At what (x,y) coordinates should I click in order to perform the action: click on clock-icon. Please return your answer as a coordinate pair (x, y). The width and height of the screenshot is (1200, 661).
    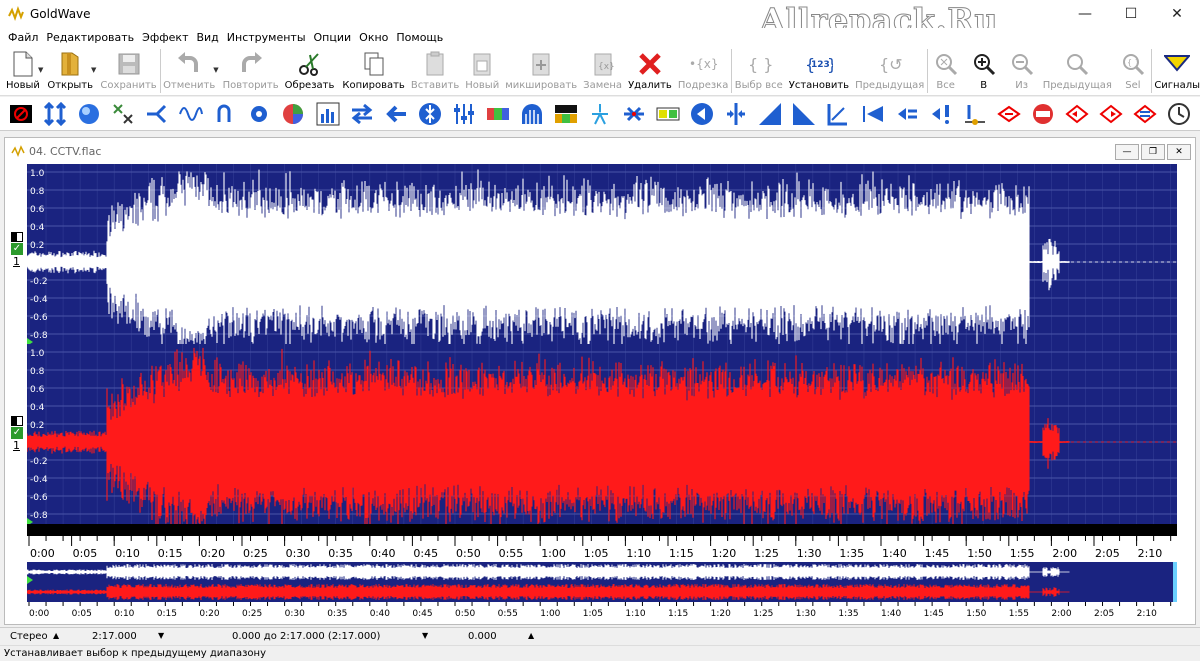
    Looking at the image, I should click on (1179, 114).